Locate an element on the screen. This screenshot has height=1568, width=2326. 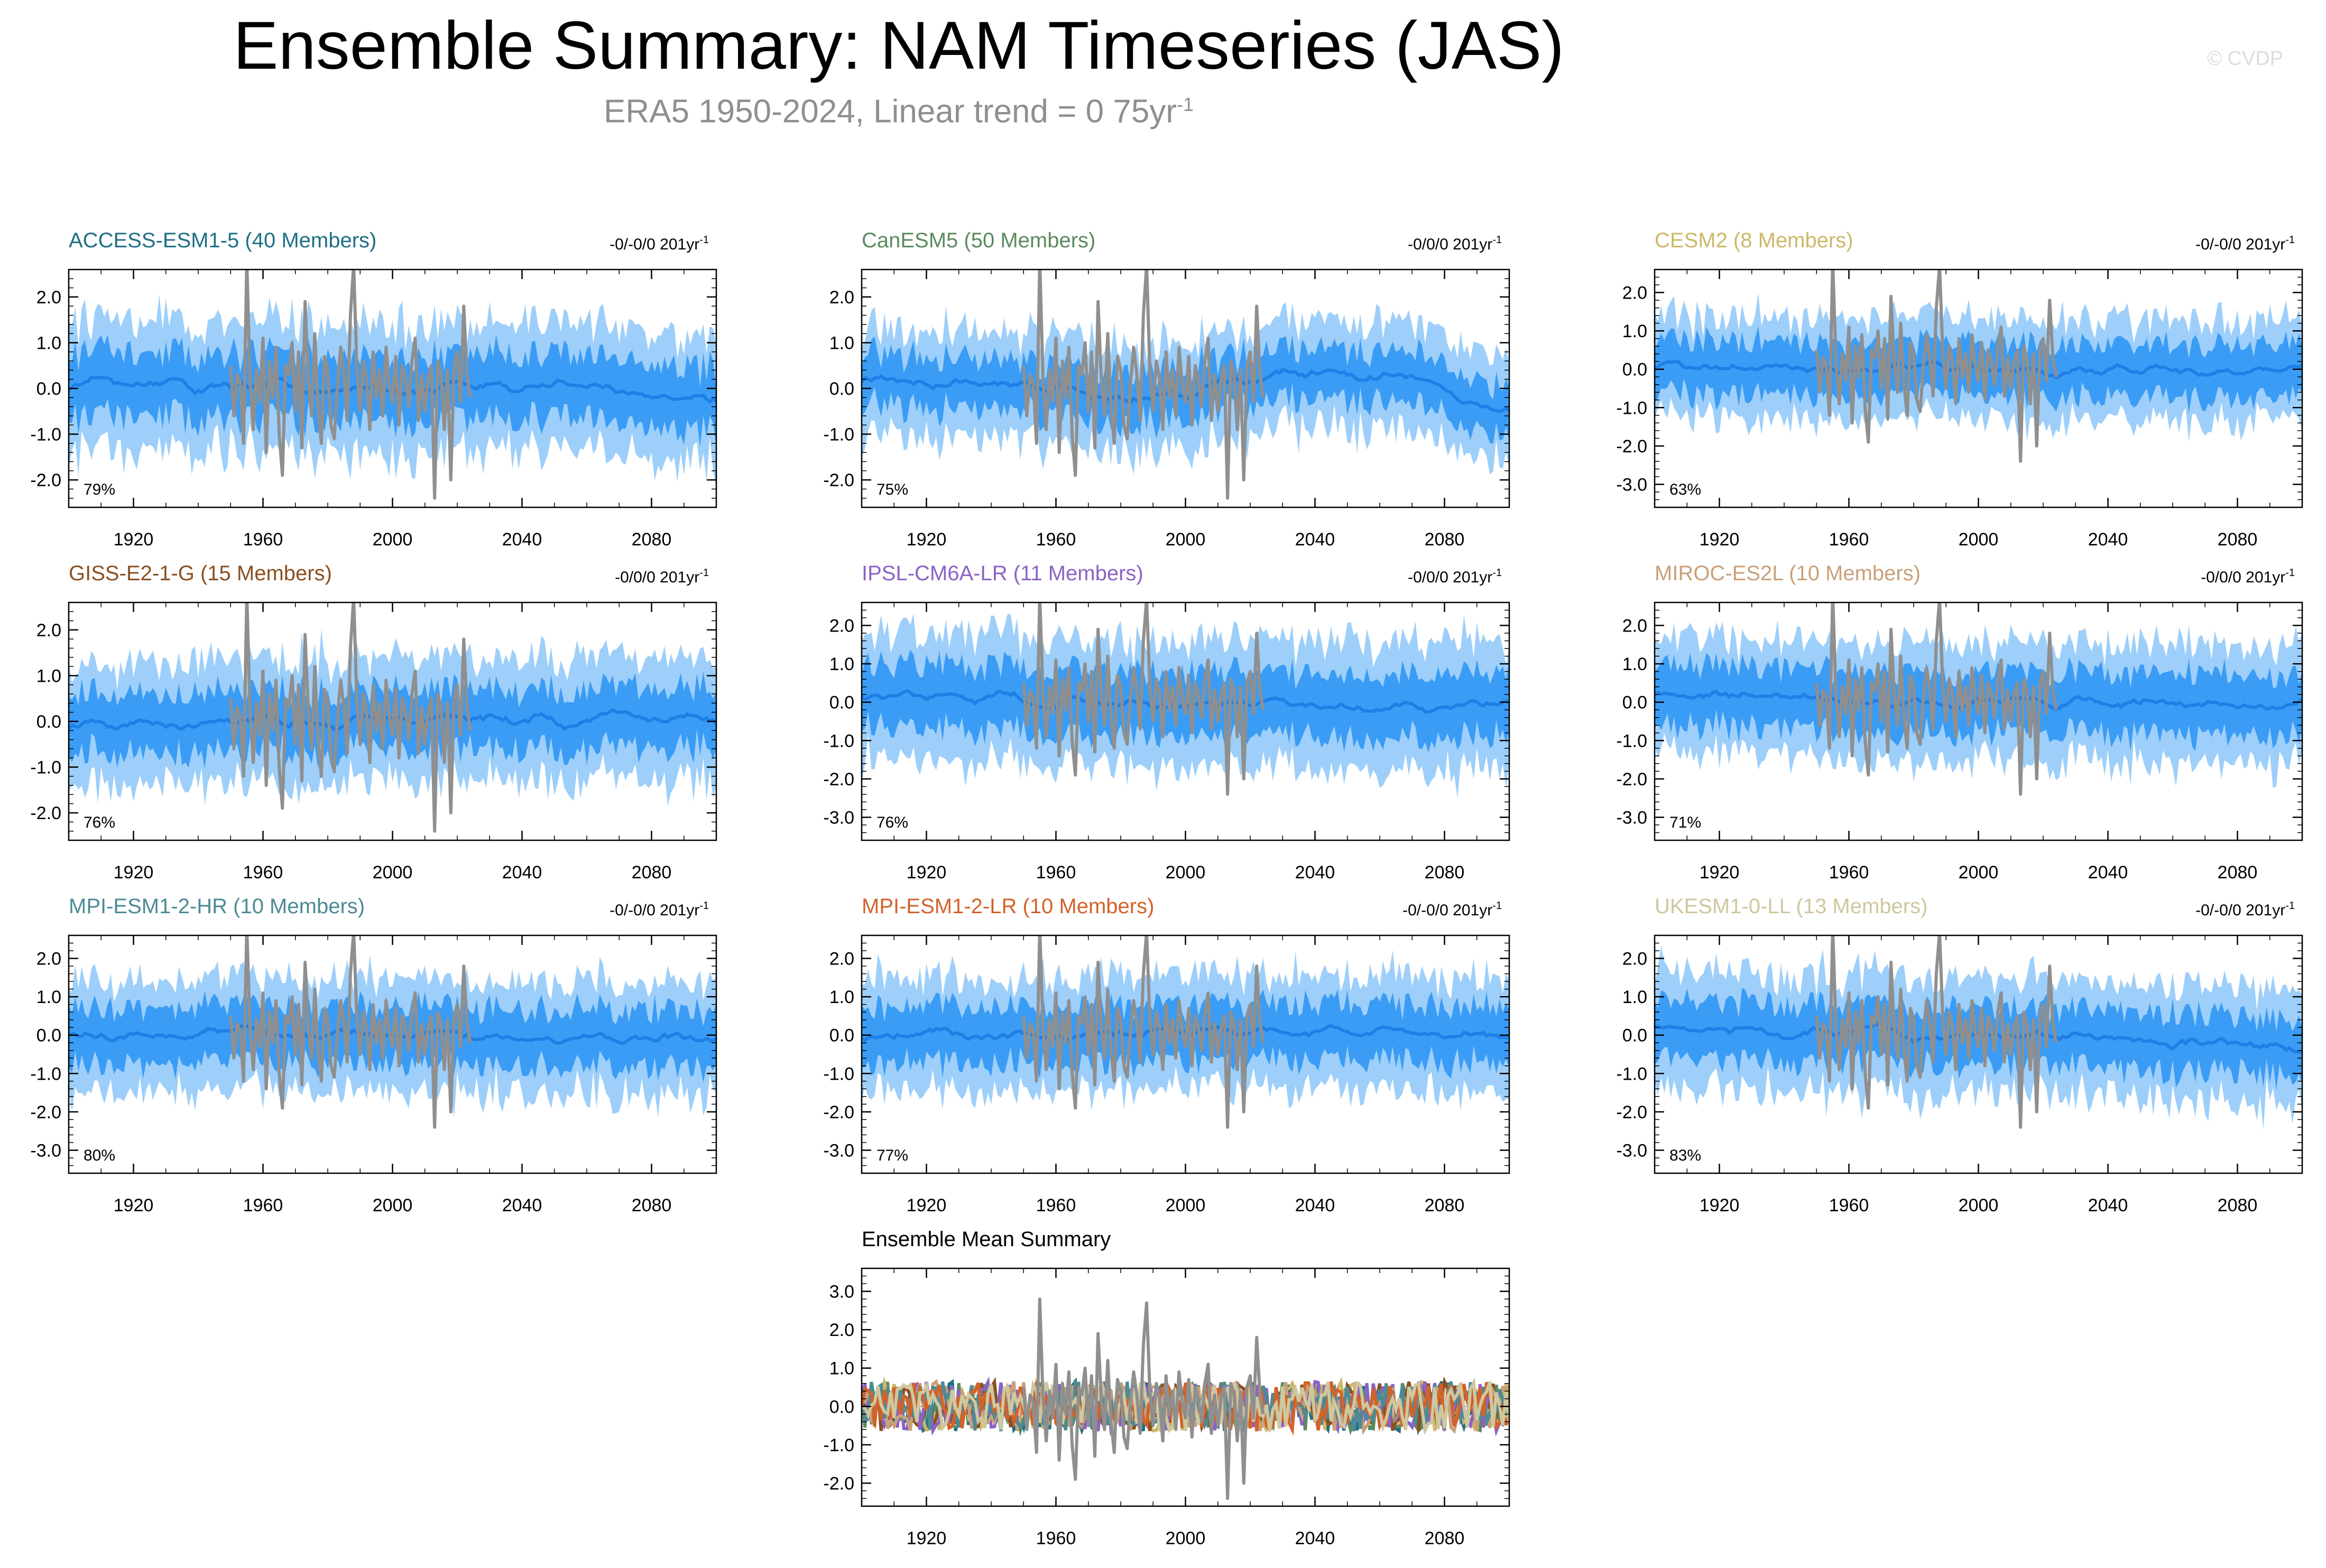
percent-label: 63% is located at coordinates (1685, 490).